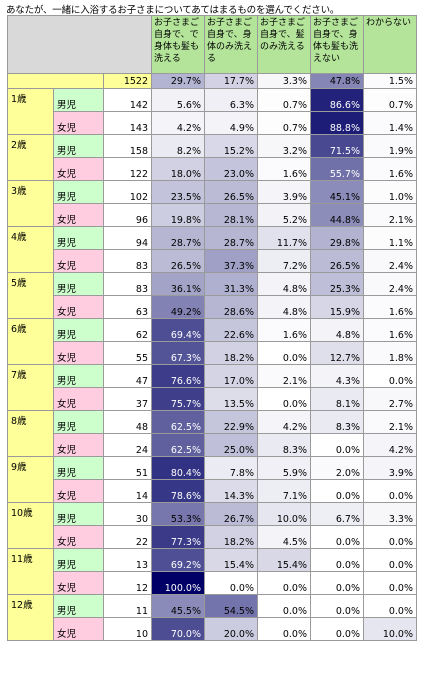  I want to click on age-label: 9歳, so click(30, 479).